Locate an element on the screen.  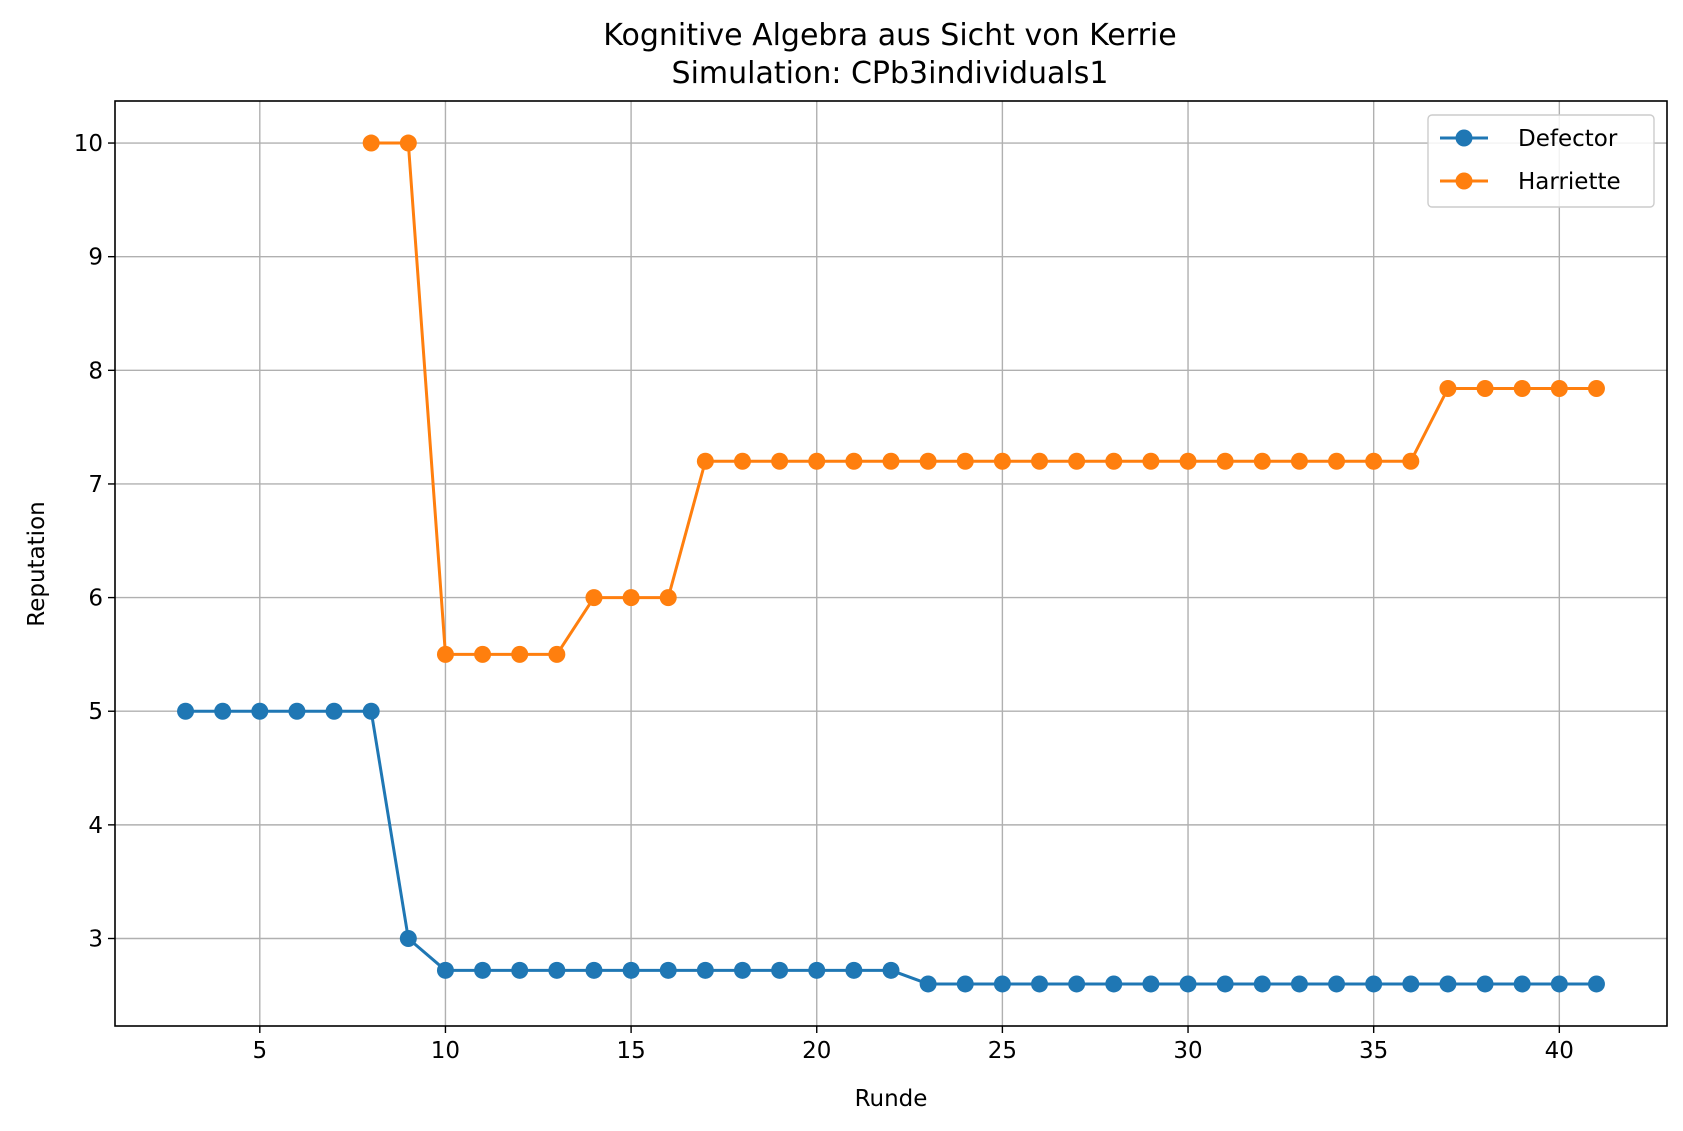
y-tick-label: 8 is located at coordinates (95, 371).